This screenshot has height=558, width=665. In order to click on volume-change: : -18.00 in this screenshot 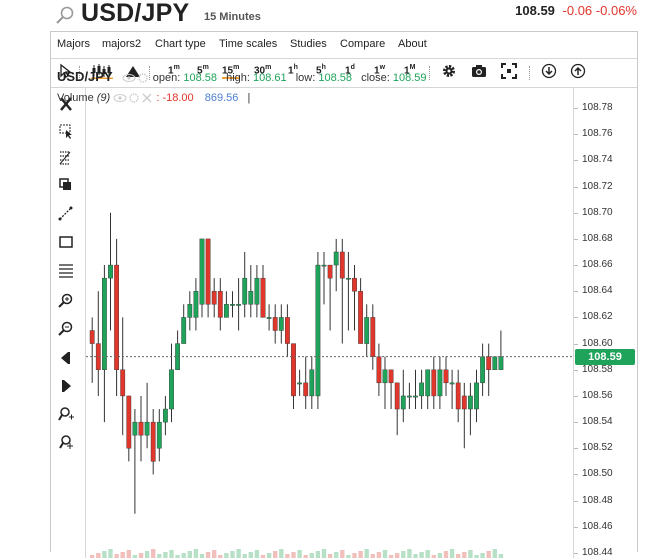, I will do `click(175, 98)`.